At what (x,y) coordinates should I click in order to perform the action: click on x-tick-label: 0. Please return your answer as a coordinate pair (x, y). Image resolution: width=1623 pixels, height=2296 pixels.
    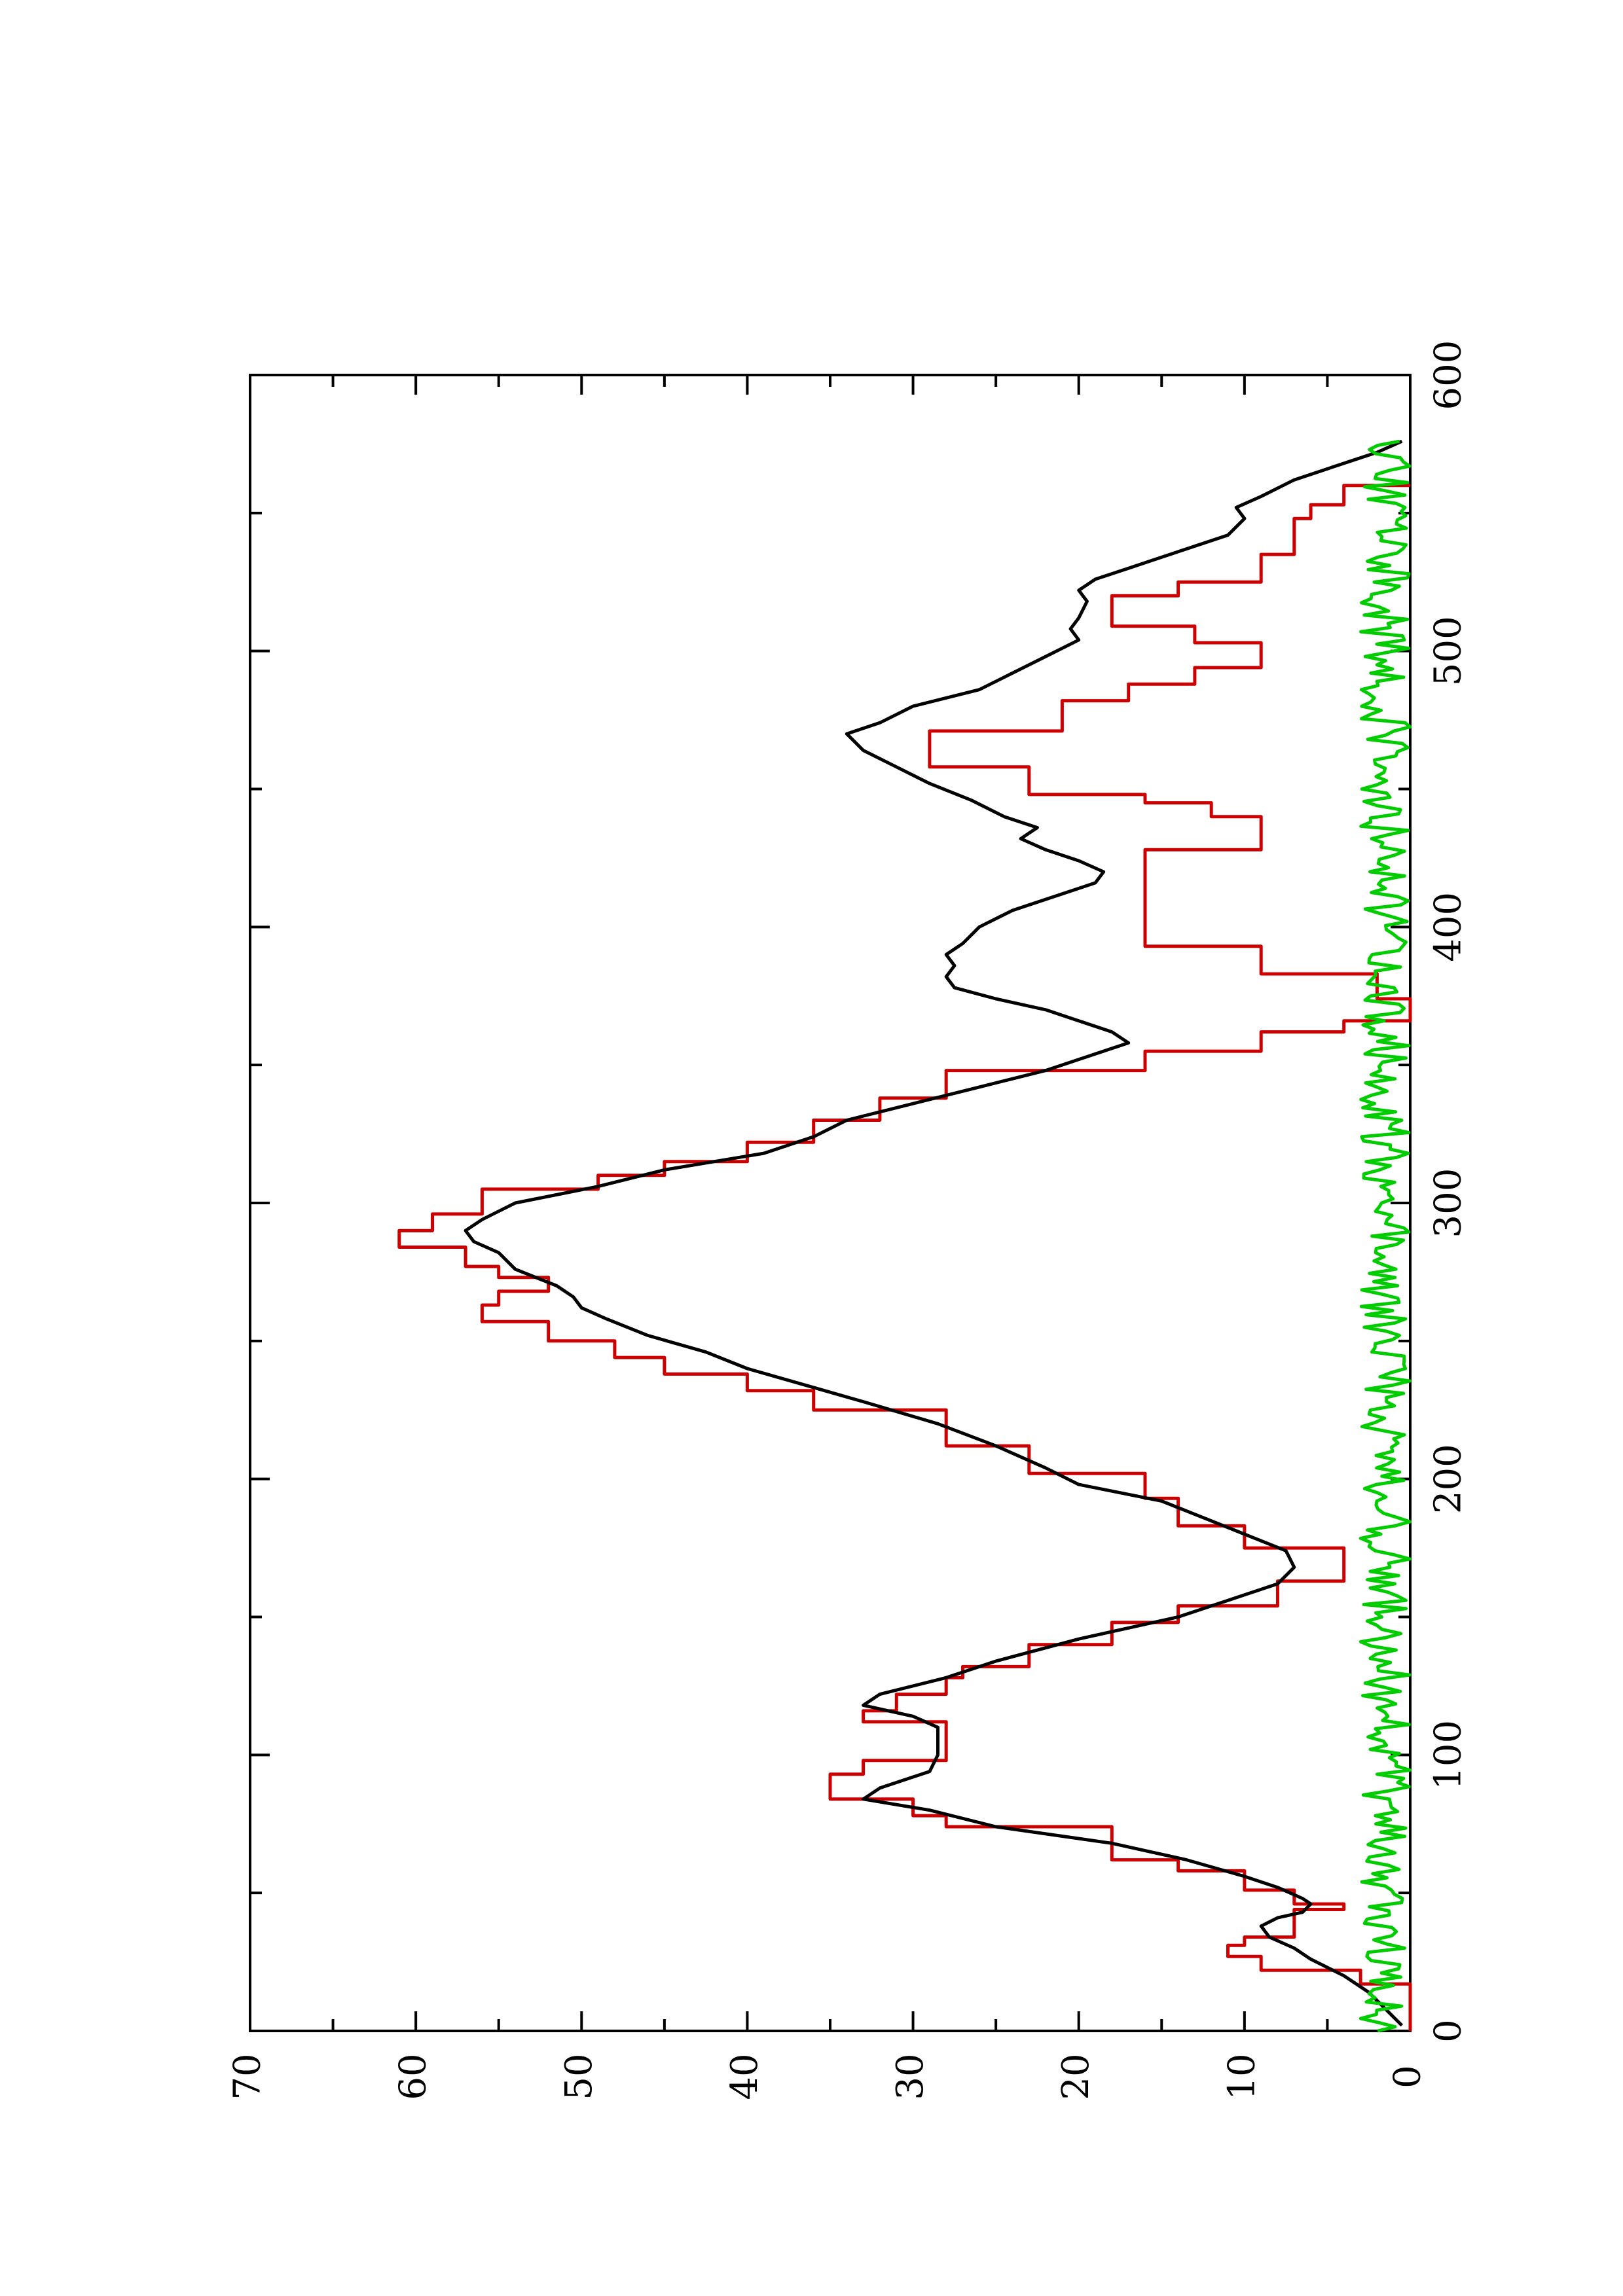
    Looking at the image, I should click on (1448, 2031).